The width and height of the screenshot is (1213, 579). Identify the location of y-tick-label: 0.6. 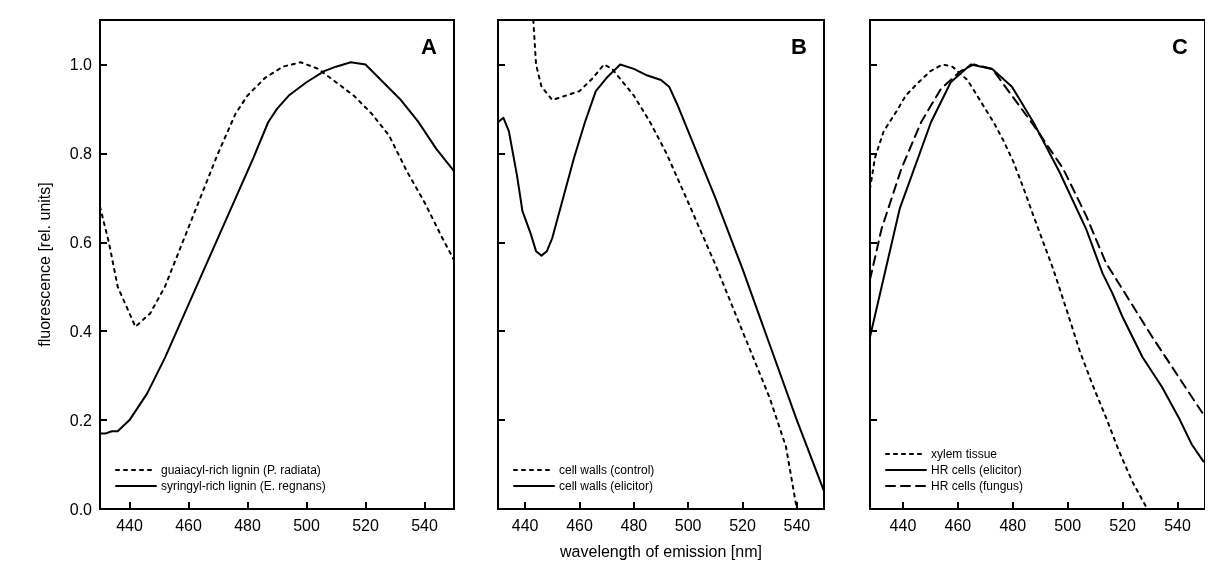
(81, 242).